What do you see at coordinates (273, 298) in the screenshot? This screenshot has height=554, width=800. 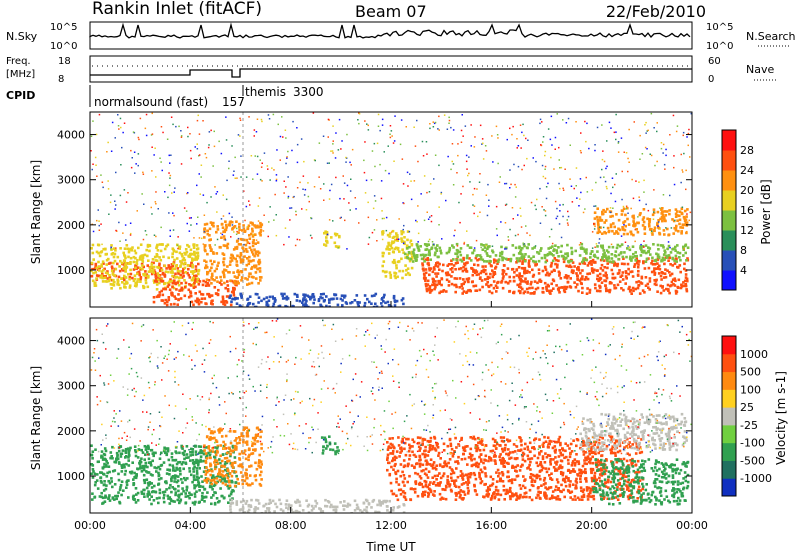 I see `power-cell-f9` at bounding box center [273, 298].